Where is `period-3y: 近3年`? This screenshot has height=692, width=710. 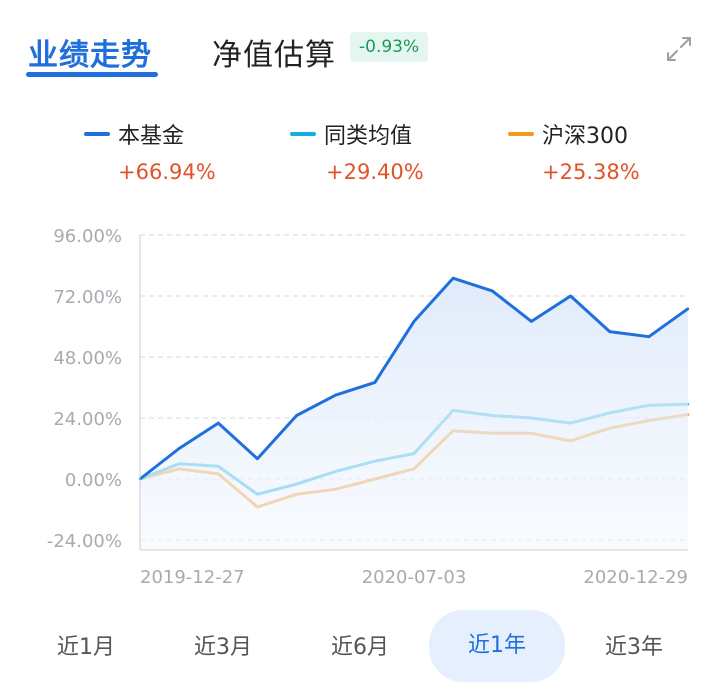 period-3y: 近3年 is located at coordinates (634, 647).